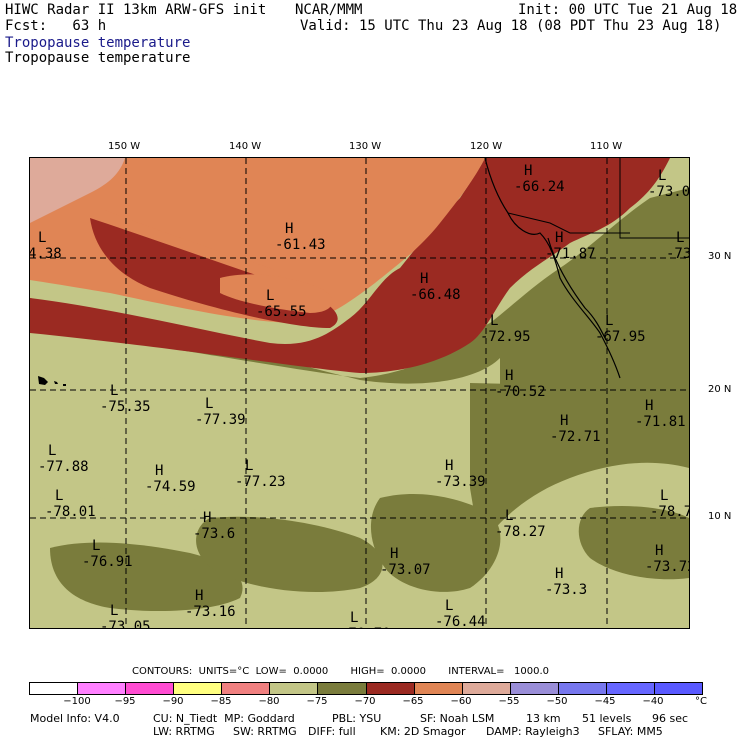  I want to click on border-us, so click(654, 198).